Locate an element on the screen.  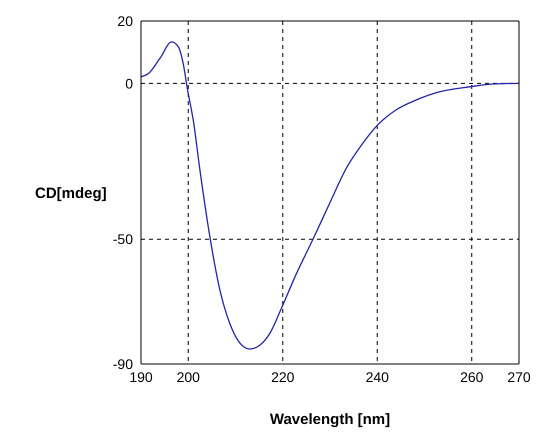
x-axis-title: Wavelength [nm] is located at coordinates (330, 419).